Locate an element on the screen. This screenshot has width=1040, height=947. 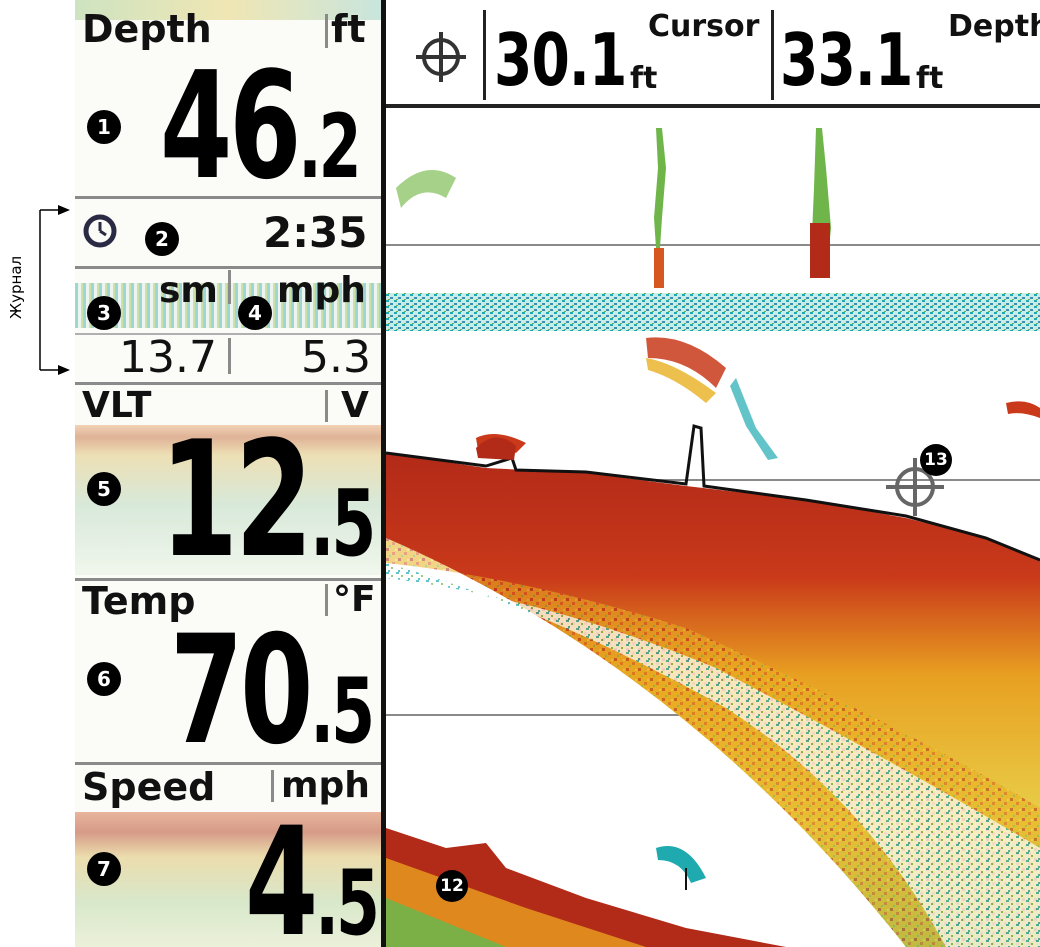
depth-label: Depth is located at coordinates (147, 29).